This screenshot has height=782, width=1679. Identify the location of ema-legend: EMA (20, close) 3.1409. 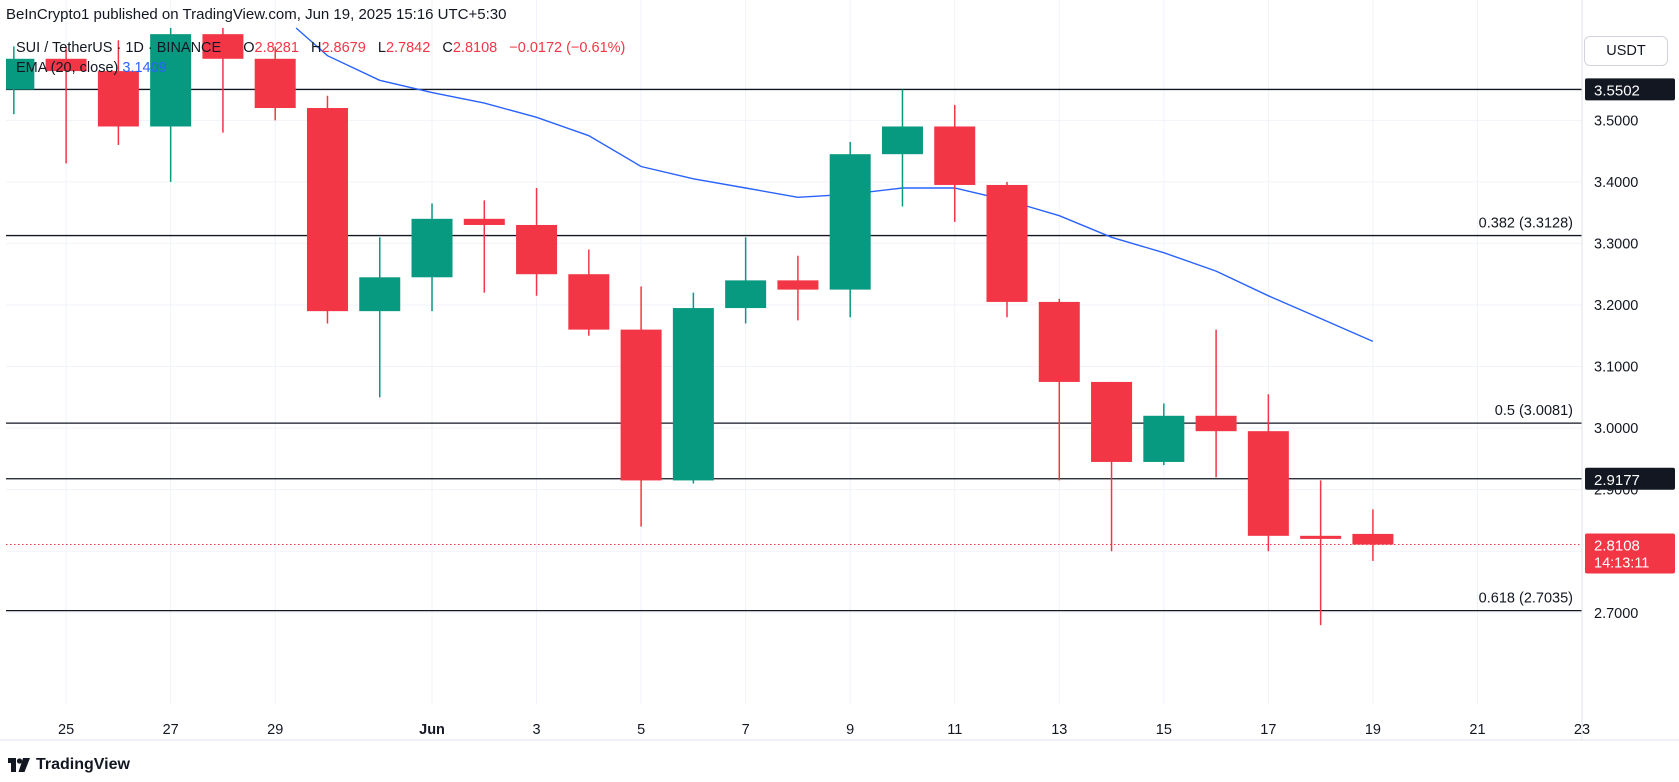
(91, 68).